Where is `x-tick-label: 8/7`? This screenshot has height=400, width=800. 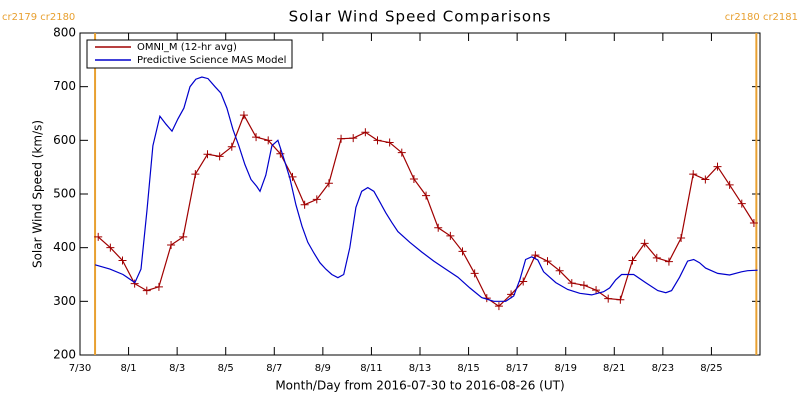
x-tick-label: 8/7 is located at coordinates (274, 368).